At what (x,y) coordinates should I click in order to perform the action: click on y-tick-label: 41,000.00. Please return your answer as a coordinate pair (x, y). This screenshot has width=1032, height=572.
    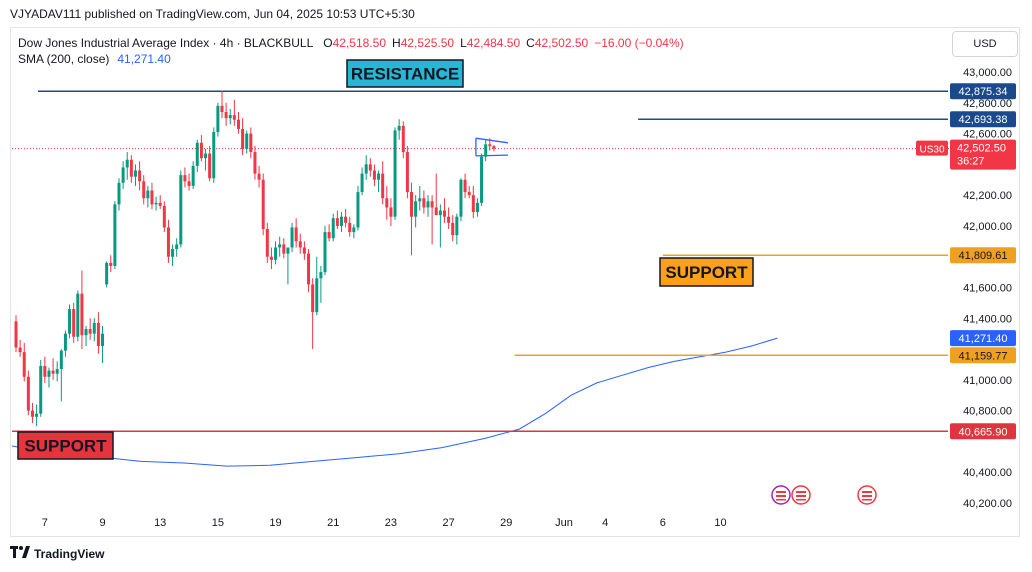
    Looking at the image, I should click on (987, 381).